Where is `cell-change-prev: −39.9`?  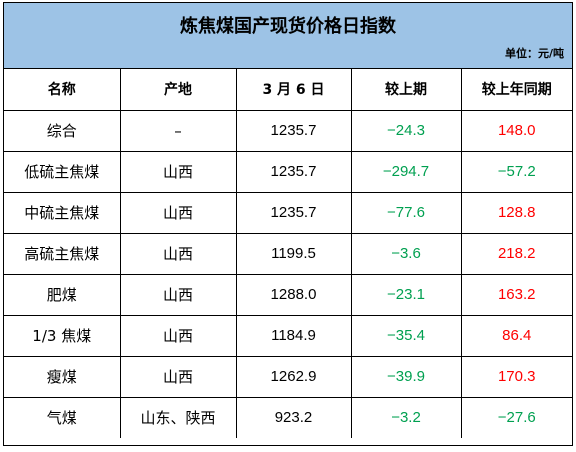 cell-change-prev: −39.9 is located at coordinates (406, 376).